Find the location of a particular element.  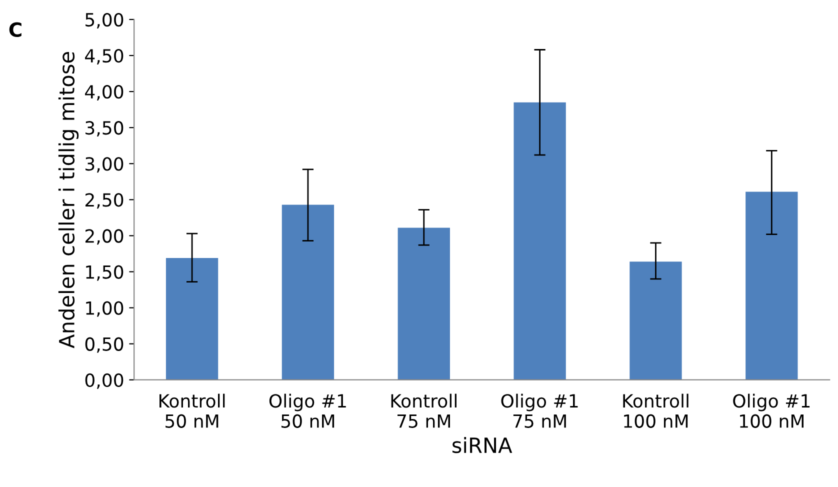

y-tick-label: 1,50 is located at coordinates (105, 273).